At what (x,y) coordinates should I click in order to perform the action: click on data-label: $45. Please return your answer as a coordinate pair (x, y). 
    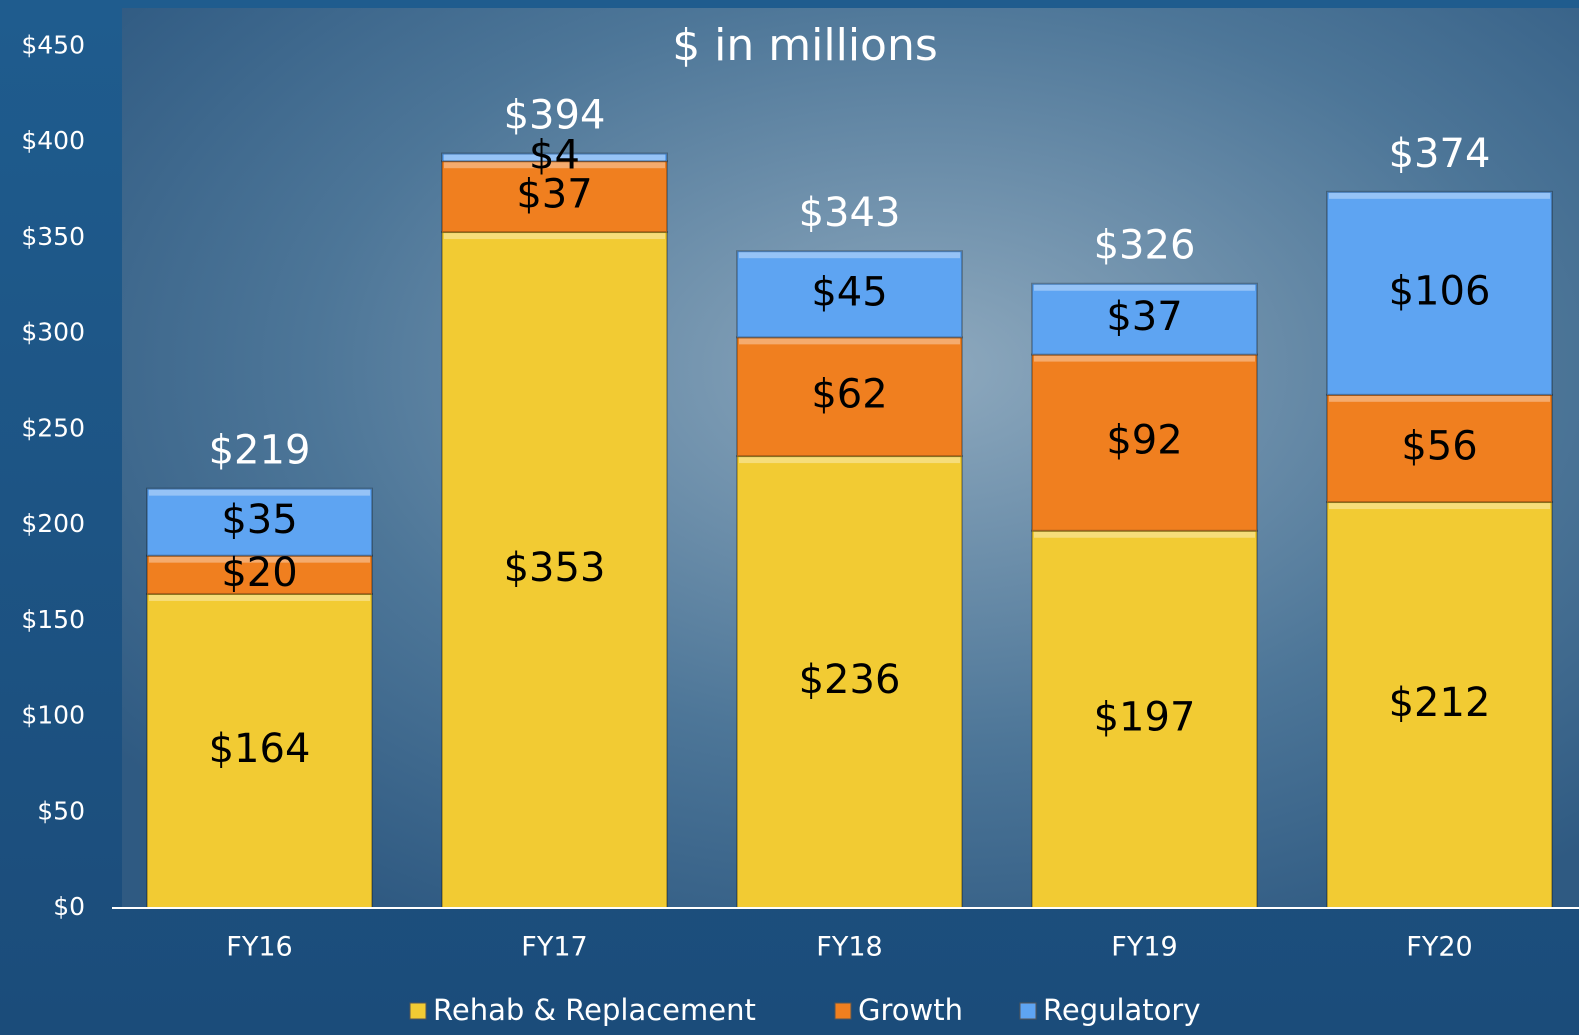
    Looking at the image, I should click on (849, 292).